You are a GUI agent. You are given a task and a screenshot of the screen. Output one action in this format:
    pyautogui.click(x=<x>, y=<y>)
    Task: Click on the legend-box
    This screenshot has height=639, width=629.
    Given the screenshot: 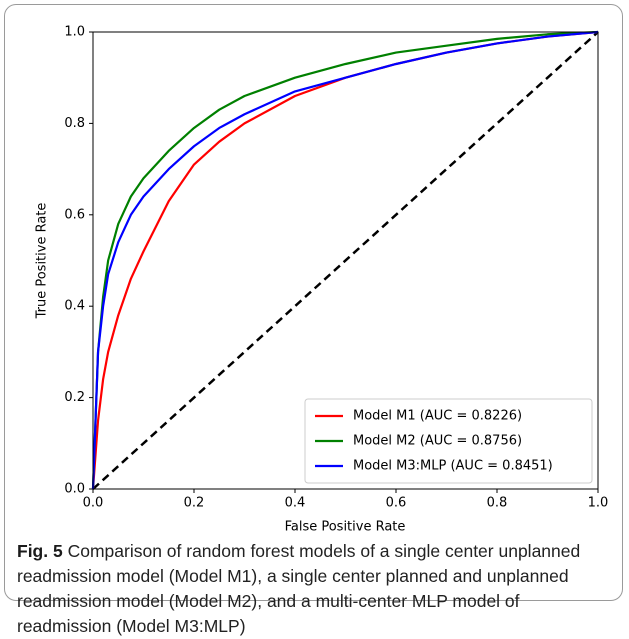 What is the action you would take?
    pyautogui.click(x=448, y=441)
    